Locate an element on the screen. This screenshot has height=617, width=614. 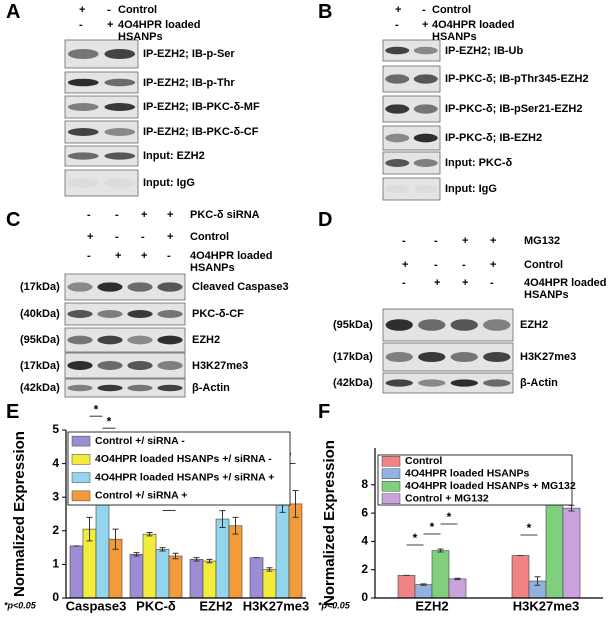
panel-letter: F is located at coordinates (324, 412).